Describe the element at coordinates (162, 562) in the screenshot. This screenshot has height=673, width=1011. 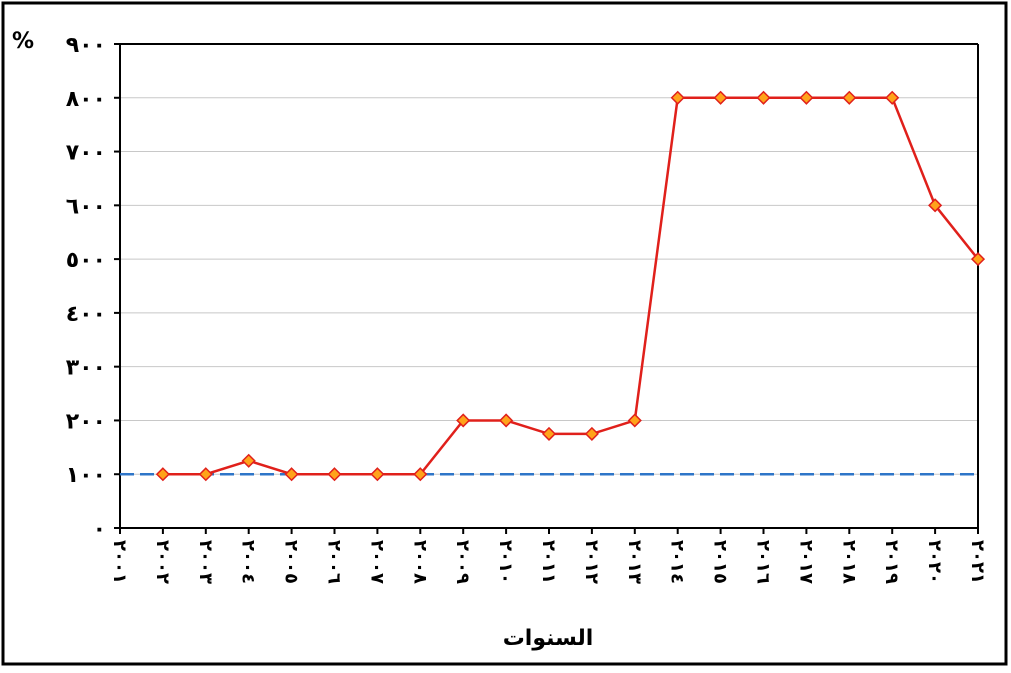
I see `x-tick-label: ٢٠٠٢` at that location.